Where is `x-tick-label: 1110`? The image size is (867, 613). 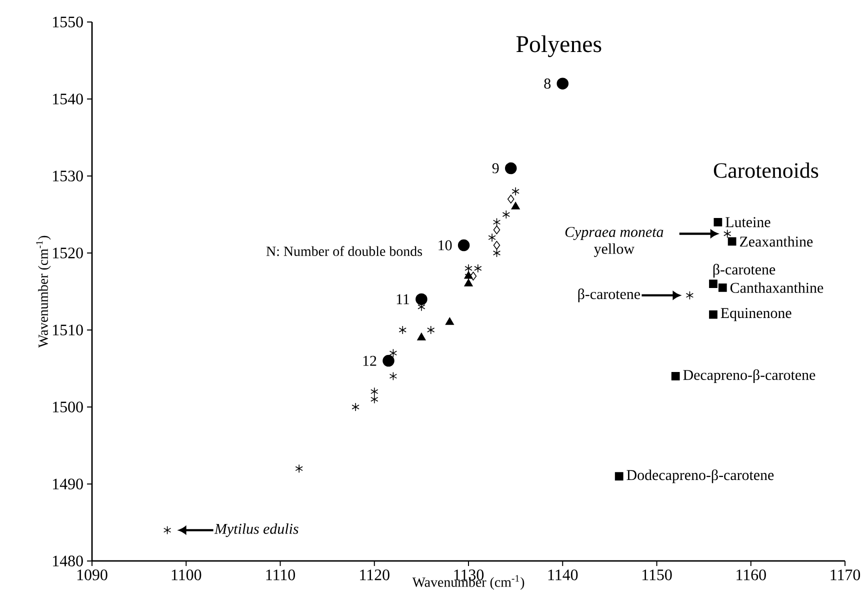 x-tick-label: 1110 is located at coordinates (280, 574).